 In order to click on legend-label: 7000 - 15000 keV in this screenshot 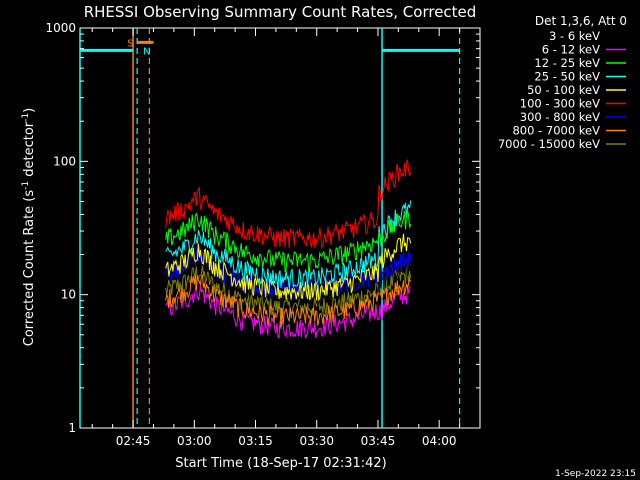, I will do `click(549, 144)`.